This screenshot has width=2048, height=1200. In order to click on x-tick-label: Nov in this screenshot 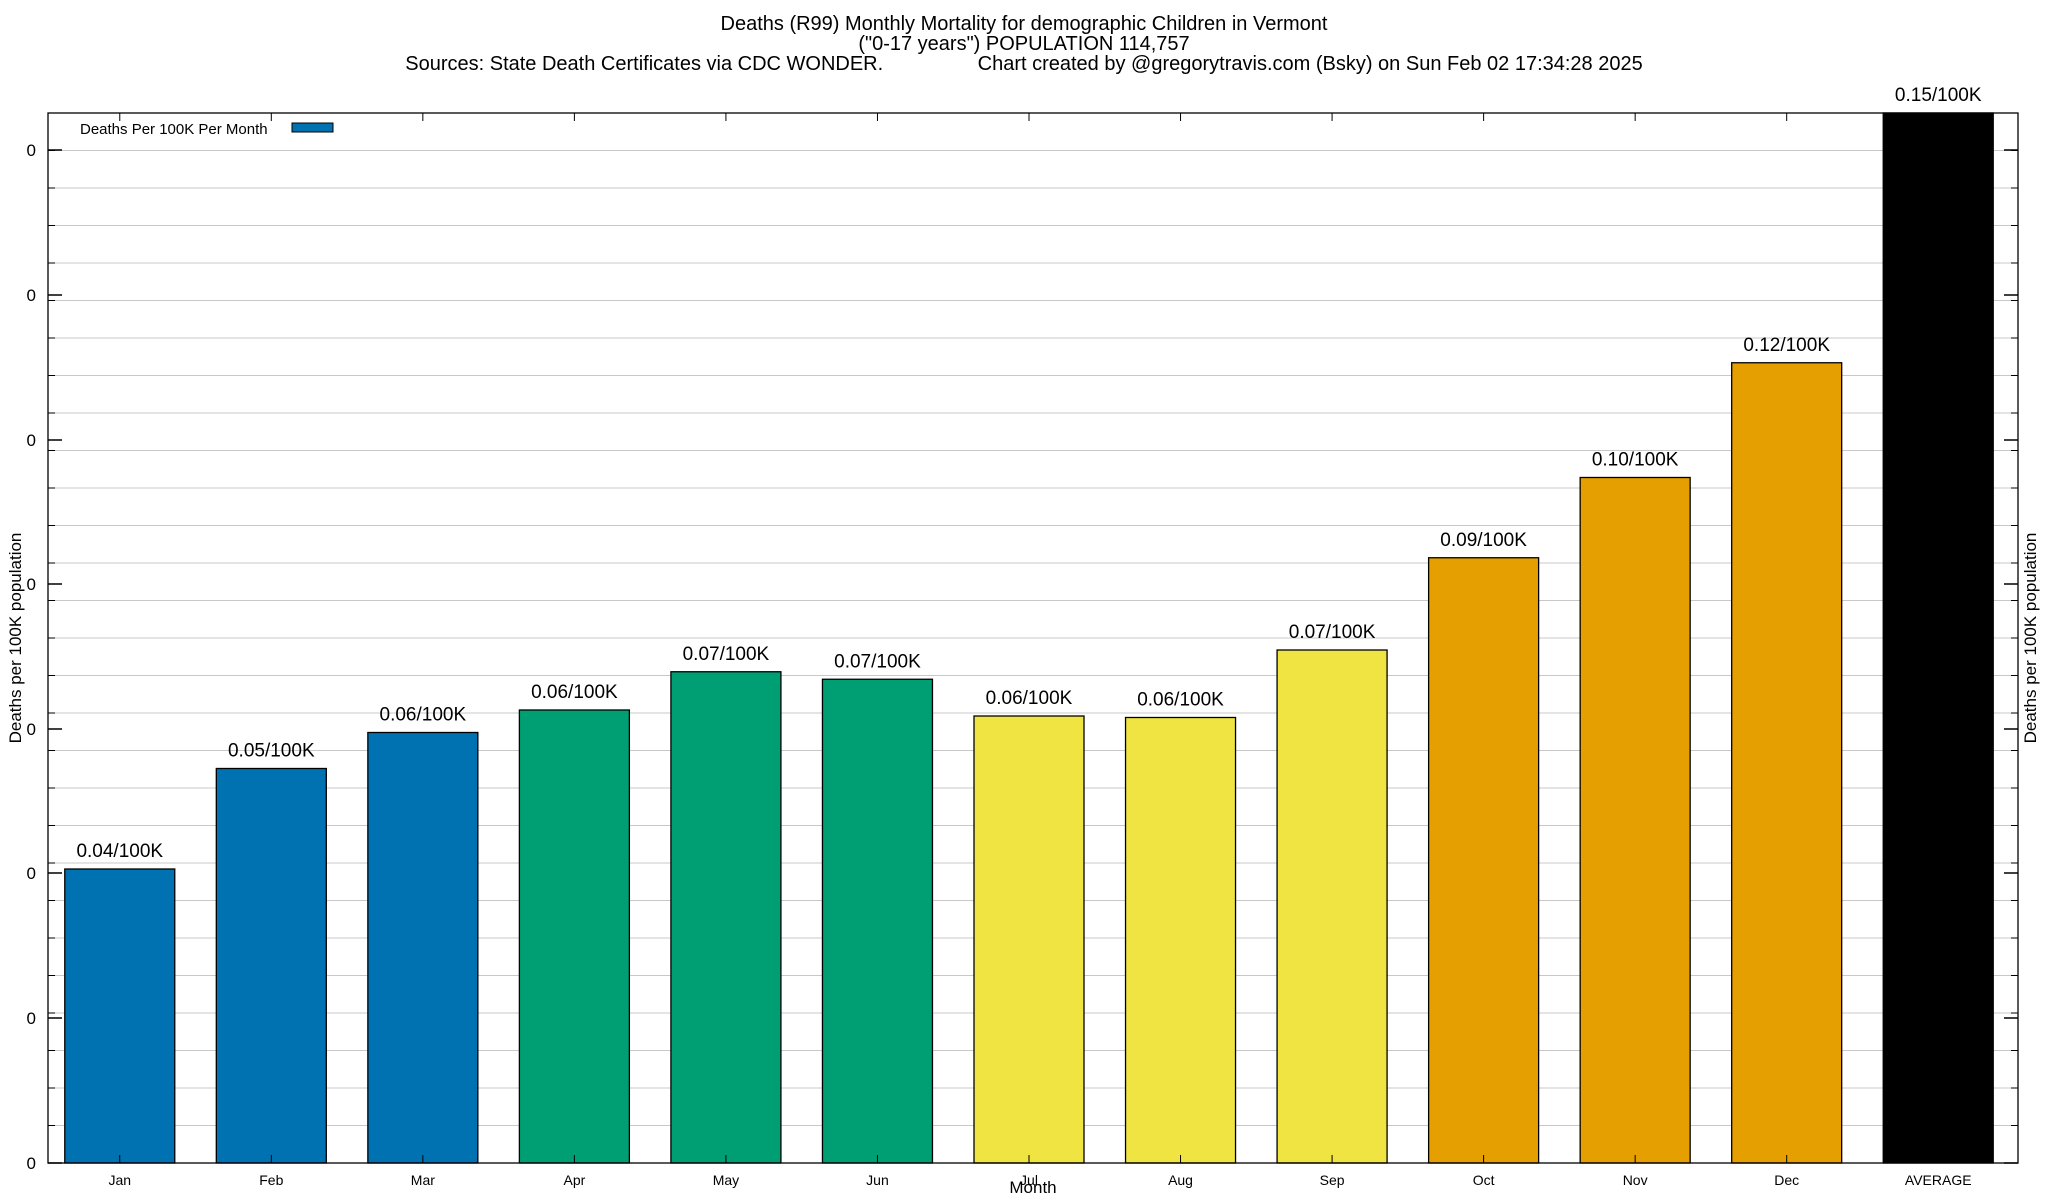, I will do `click(1635, 1180)`.